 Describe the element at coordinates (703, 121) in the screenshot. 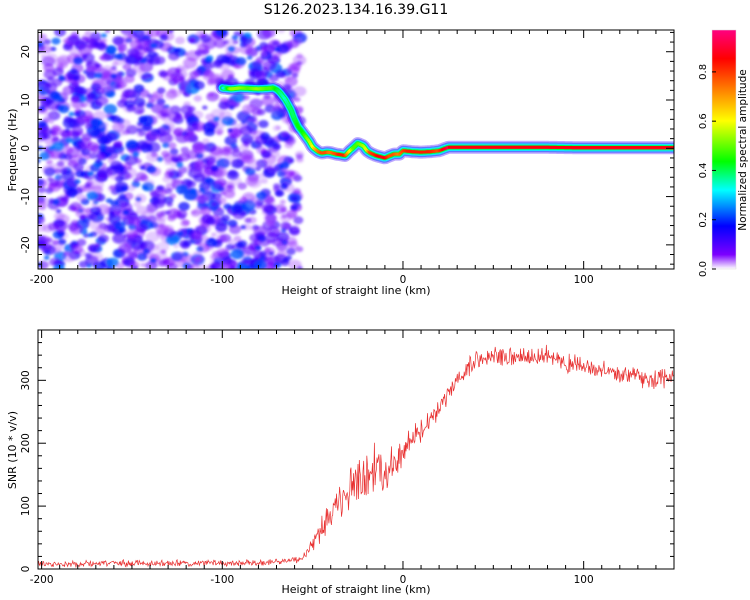

I see `colorbar-tick-label: 0.6` at that location.